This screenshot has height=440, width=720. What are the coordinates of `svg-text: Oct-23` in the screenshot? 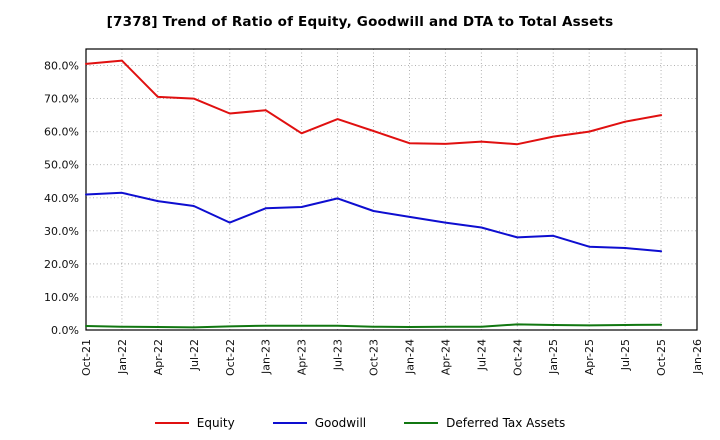 It's located at (374, 357).